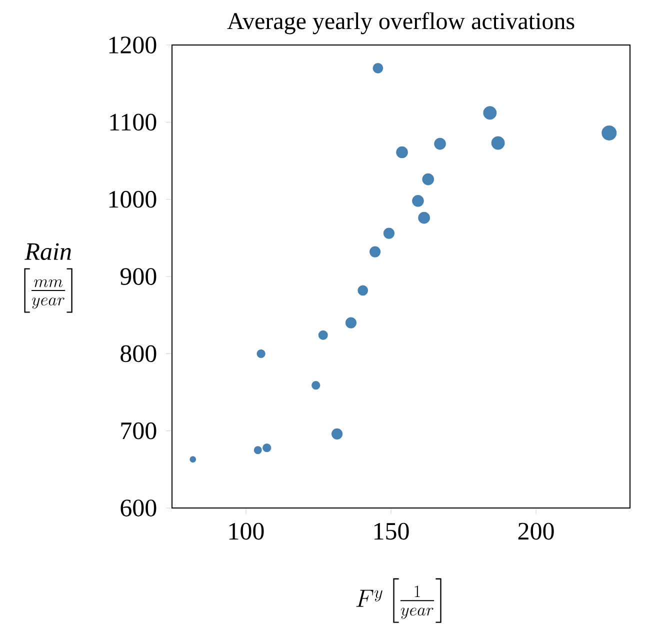 Image resolution: width=657 pixels, height=624 pixels. I want to click on y-tick-label: 1100, so click(133, 122).